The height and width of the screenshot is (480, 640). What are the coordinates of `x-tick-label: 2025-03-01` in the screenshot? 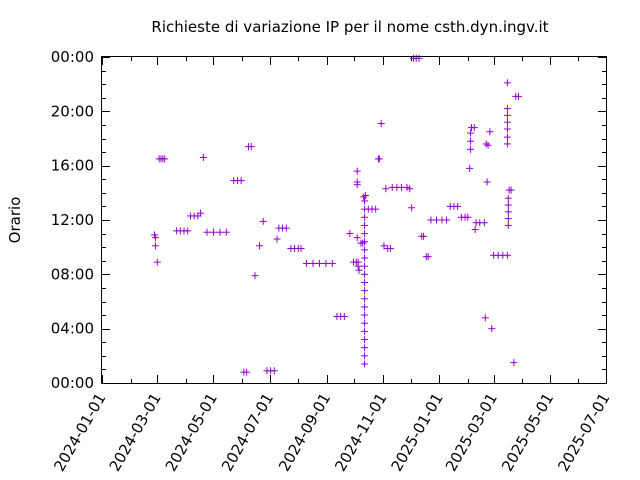 It's located at (471, 432).